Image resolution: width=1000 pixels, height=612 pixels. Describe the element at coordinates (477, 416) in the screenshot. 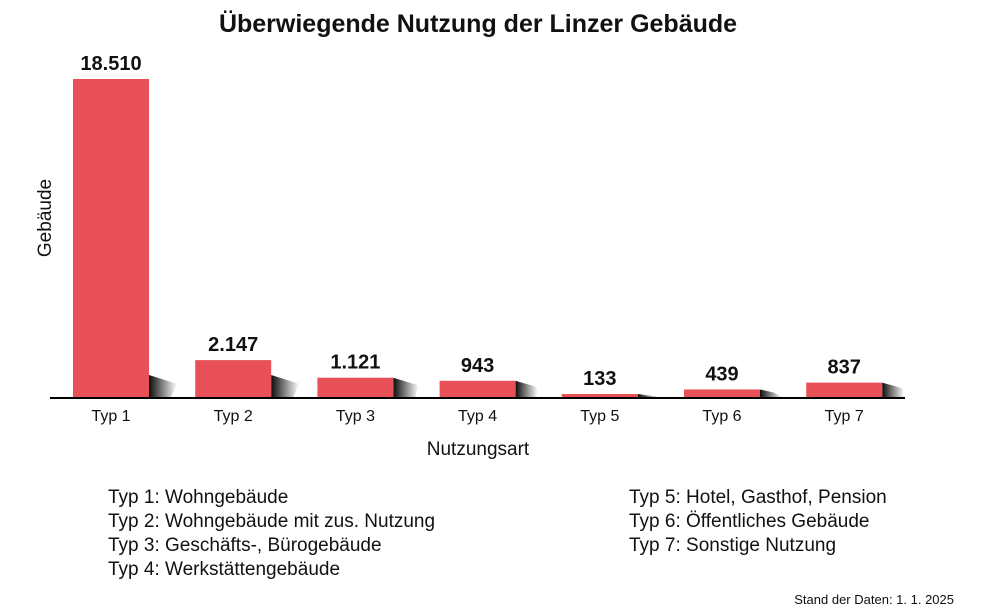

I see `x-tick-label: Typ 4` at that location.